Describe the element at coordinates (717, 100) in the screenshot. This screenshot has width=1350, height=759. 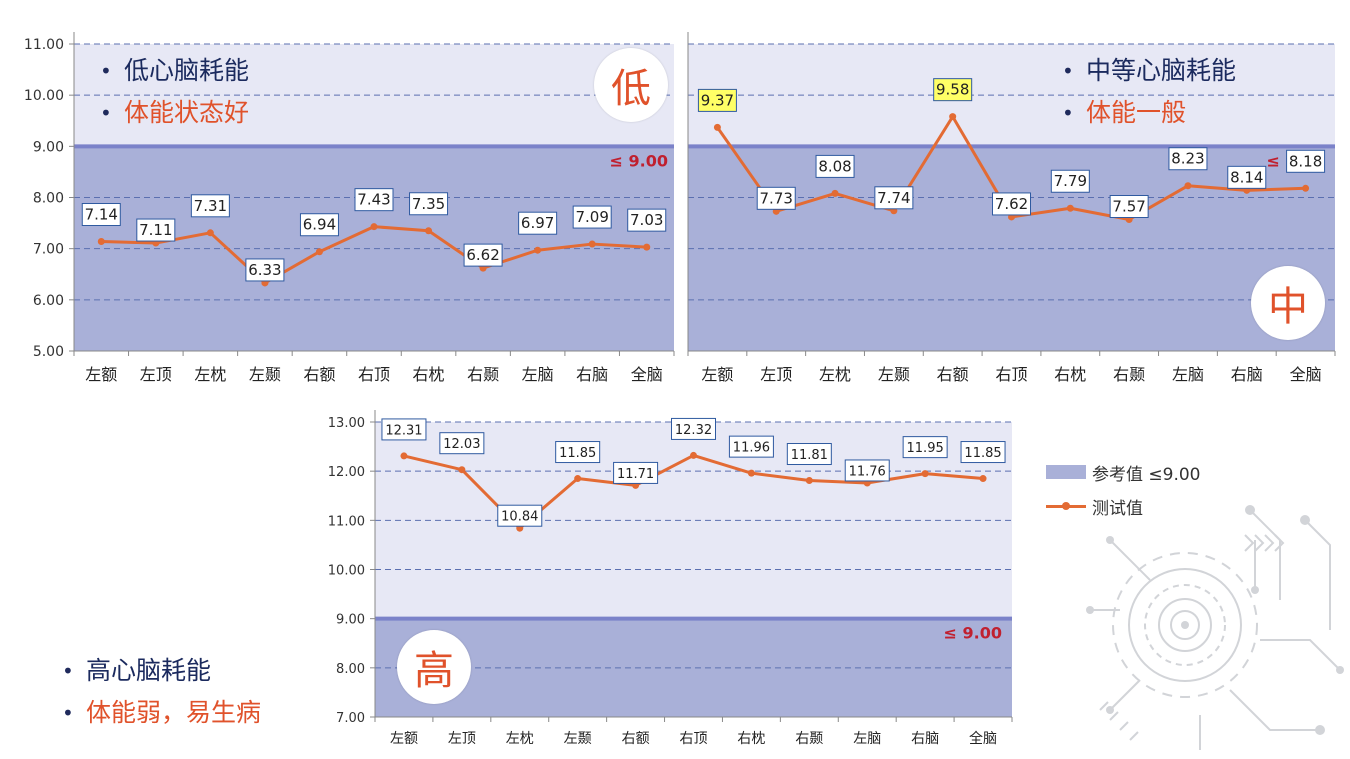
I see `data-label: 9.37` at that location.